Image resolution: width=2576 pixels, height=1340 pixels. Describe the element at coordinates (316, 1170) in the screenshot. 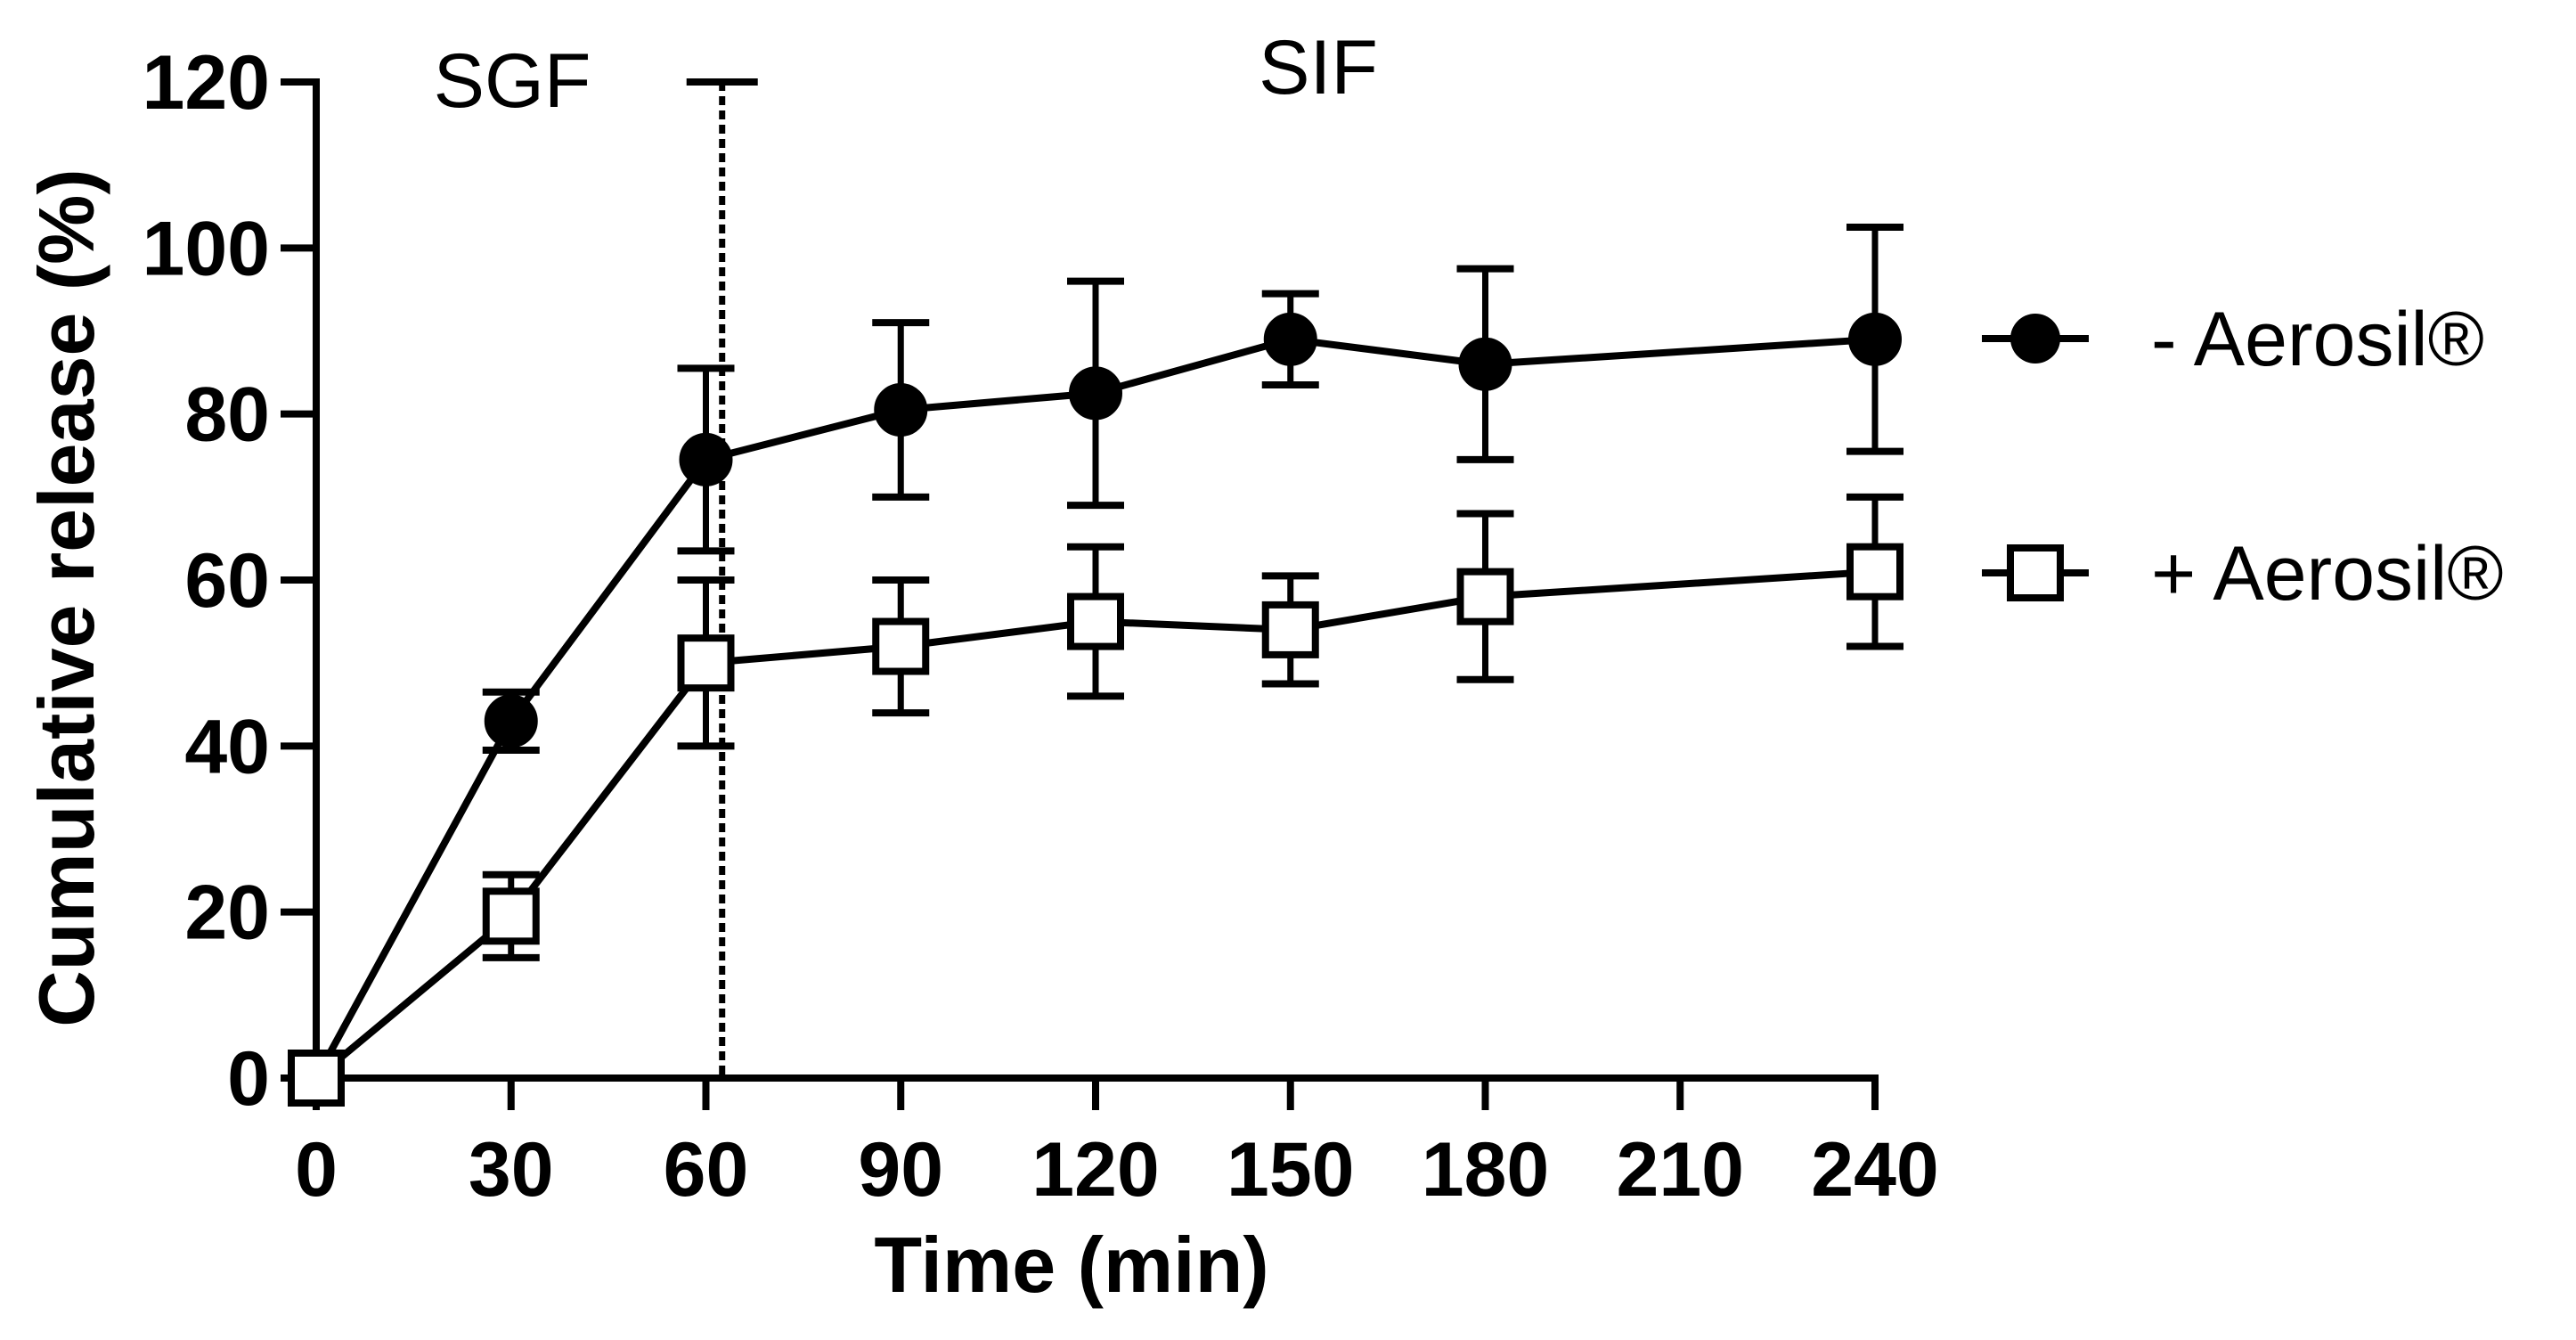

I see `x-tick-label: 0` at that location.